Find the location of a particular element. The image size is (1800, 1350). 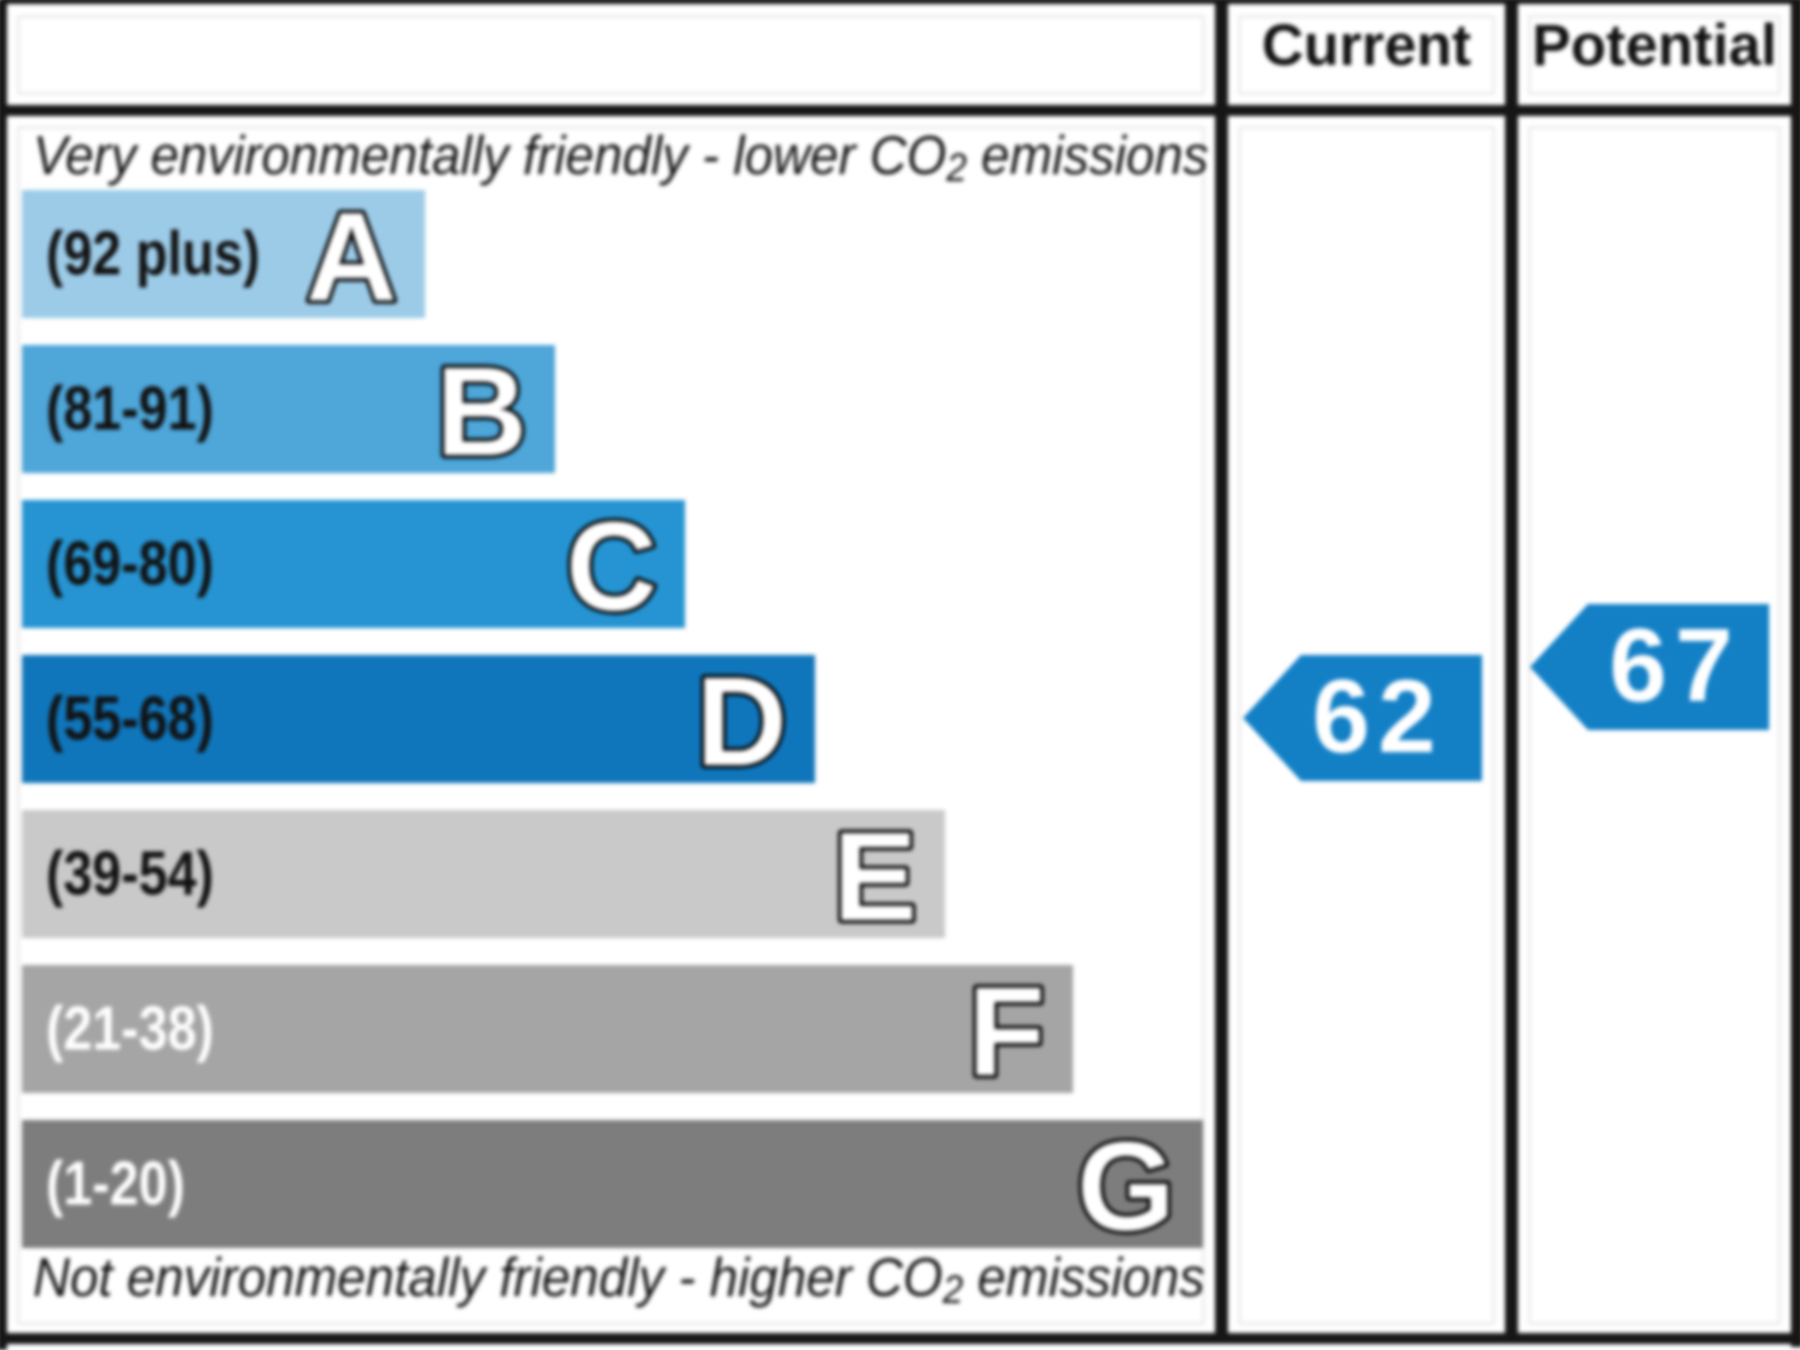

svg-text: A is located at coordinates (351, 254).